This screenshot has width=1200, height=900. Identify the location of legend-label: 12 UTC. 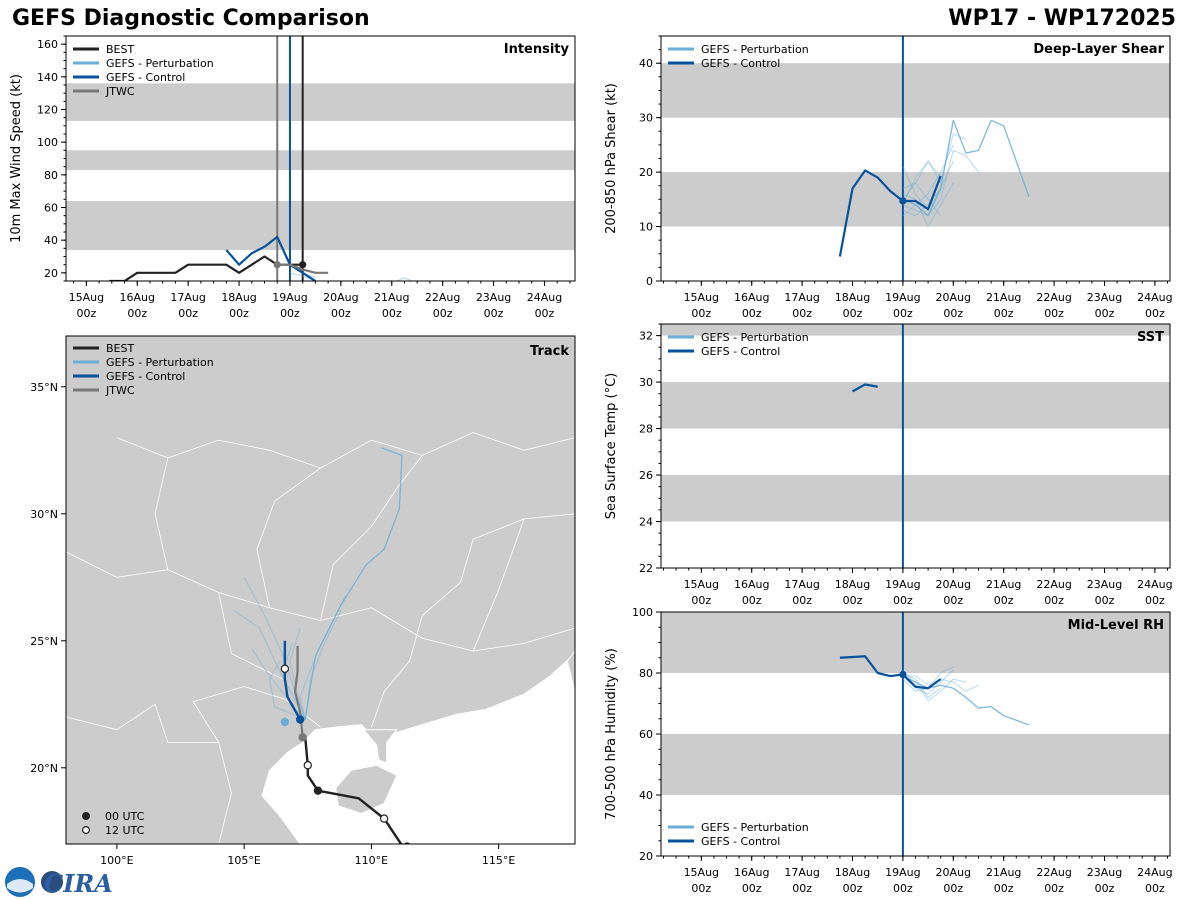
(125, 830).